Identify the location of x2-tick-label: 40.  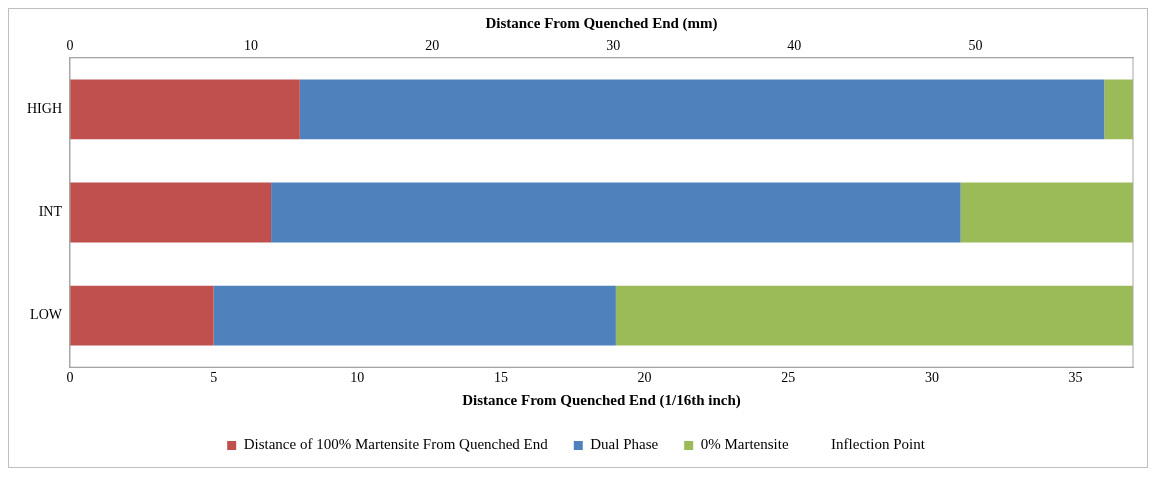
(794, 46).